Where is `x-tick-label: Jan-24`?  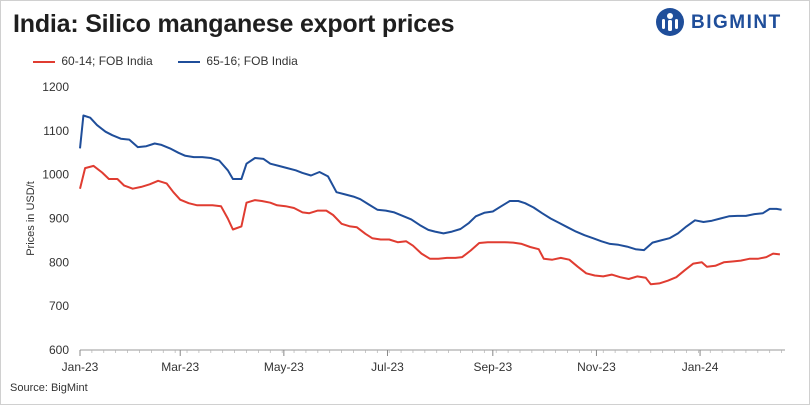 x-tick-label: Jan-24 is located at coordinates (700, 367).